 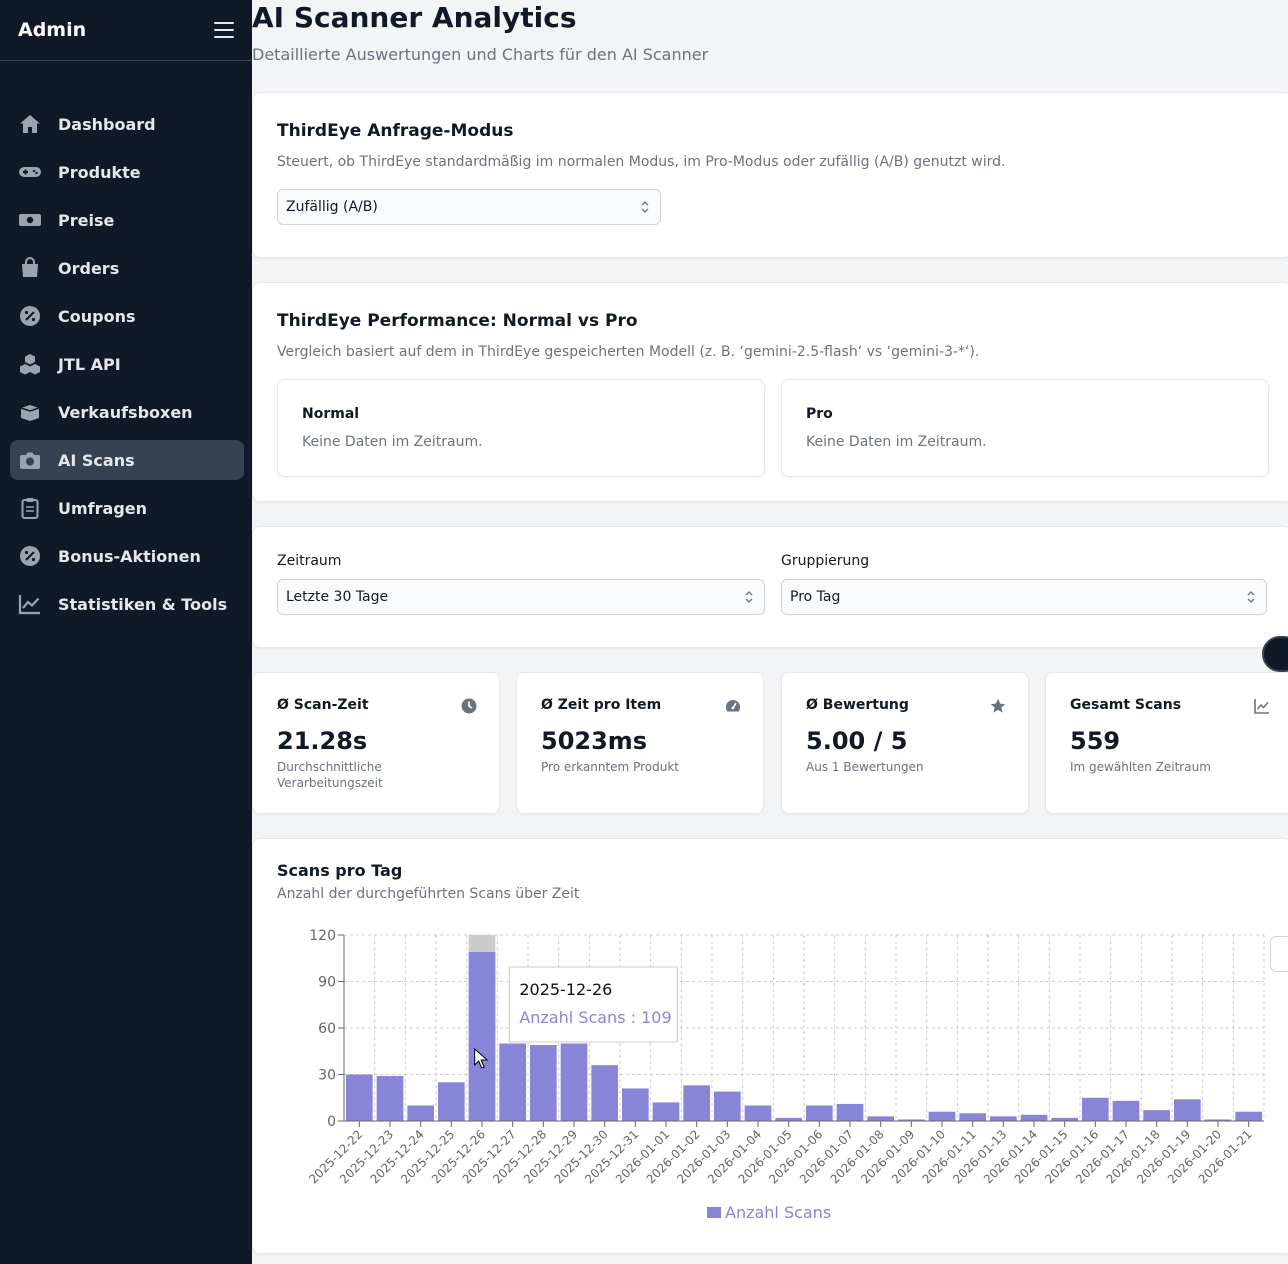 I want to click on stat-title: Ø Scan-Zeit, so click(x=323, y=705).